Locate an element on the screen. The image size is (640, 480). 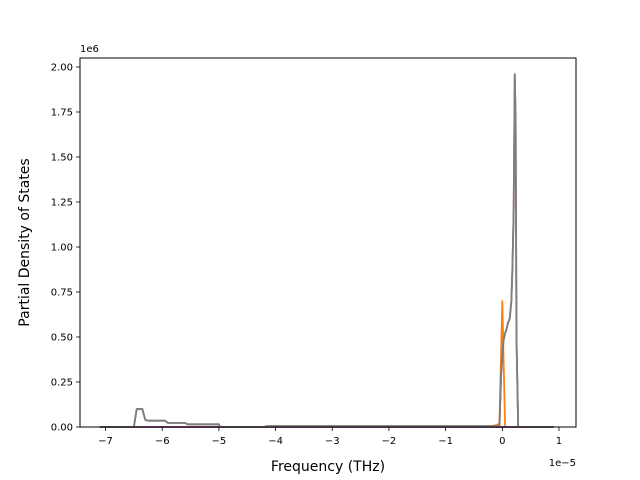
x-tick-label: 0 is located at coordinates (502, 441).